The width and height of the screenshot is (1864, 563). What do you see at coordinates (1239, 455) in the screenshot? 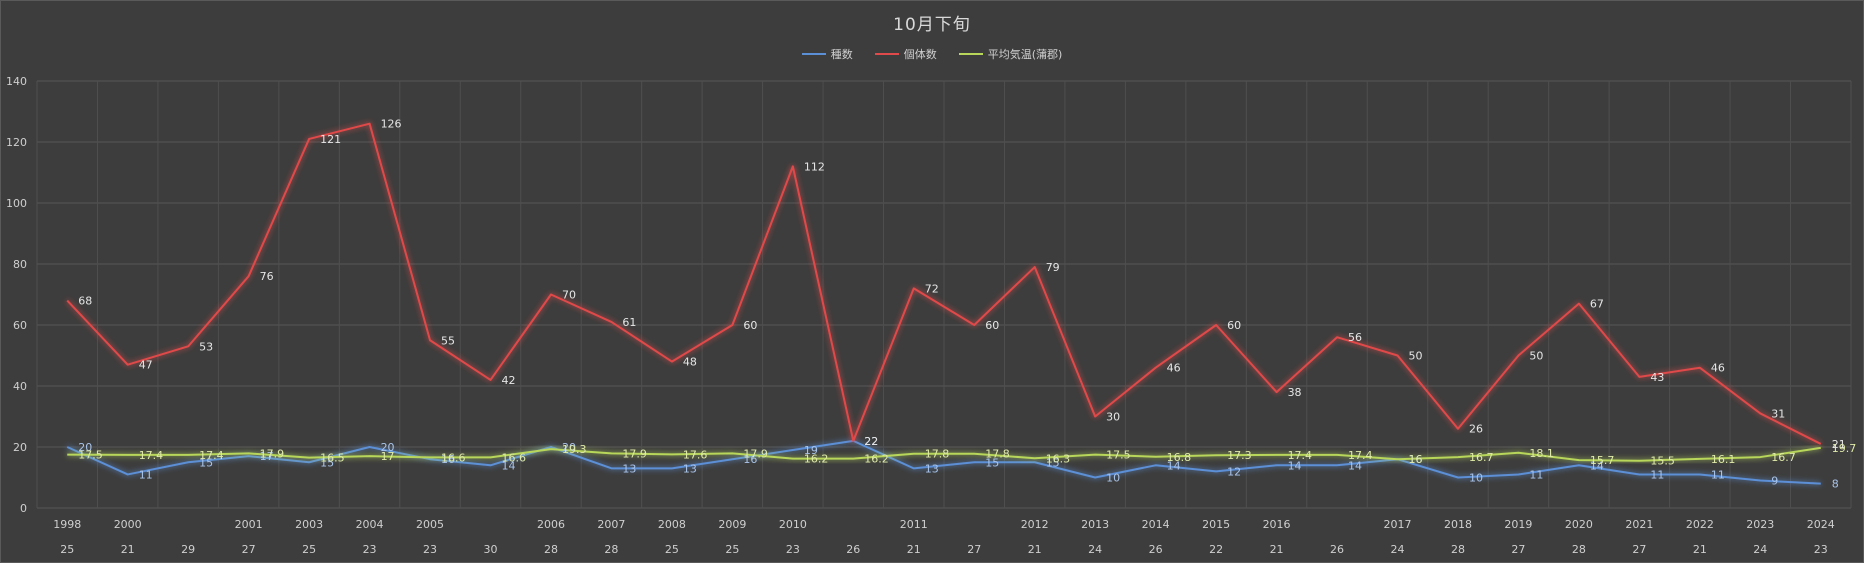
I see `data-label: 17.3` at bounding box center [1239, 455].